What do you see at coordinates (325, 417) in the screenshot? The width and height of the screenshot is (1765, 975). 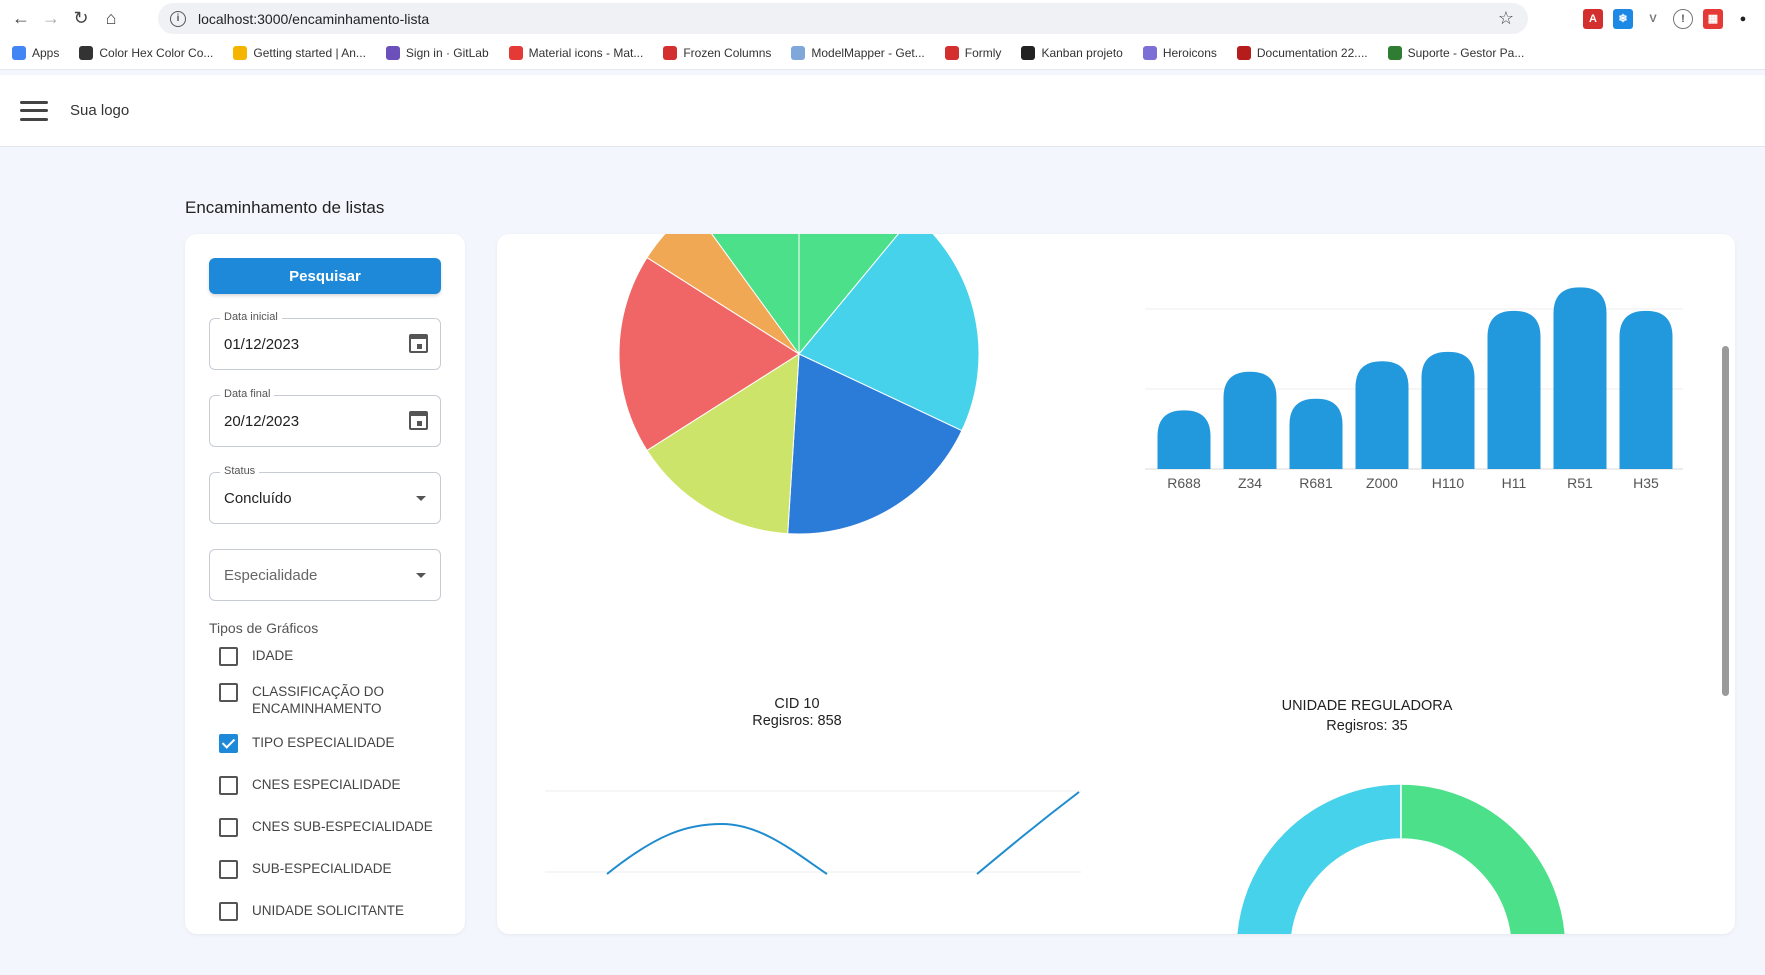 I see `end-date-field: Data final 20/12/2023` at bounding box center [325, 417].